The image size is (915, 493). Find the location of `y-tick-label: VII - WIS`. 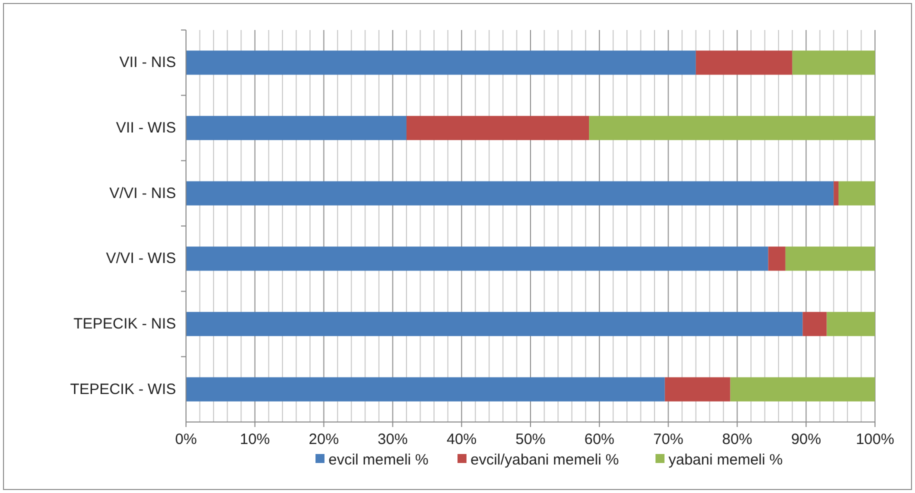

y-tick-label: VII - WIS is located at coordinates (146, 128).